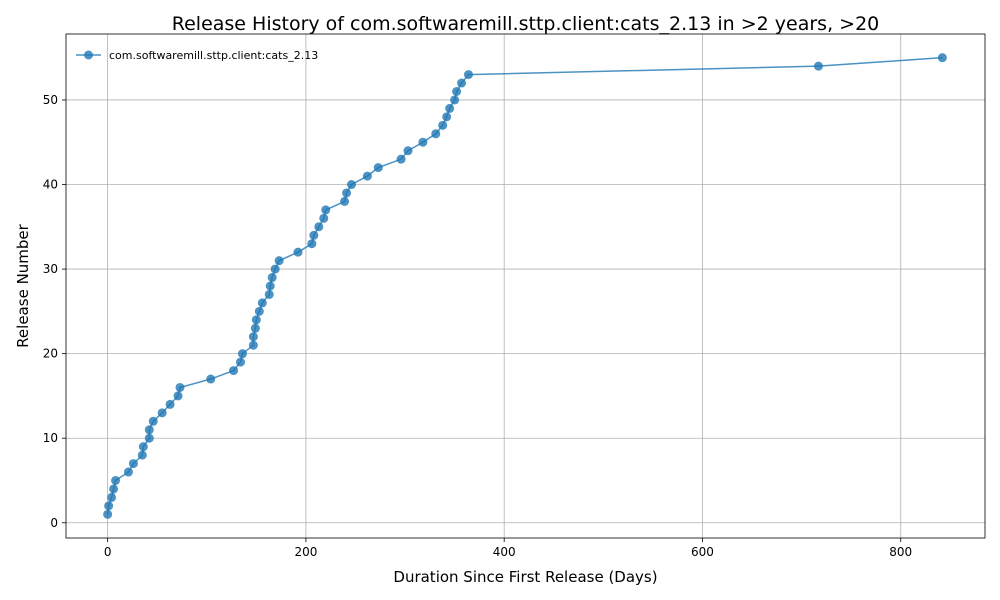 This screenshot has width=1000, height=600. Describe the element at coordinates (50, 185) in the screenshot. I see `y-tick-label: 40` at that location.